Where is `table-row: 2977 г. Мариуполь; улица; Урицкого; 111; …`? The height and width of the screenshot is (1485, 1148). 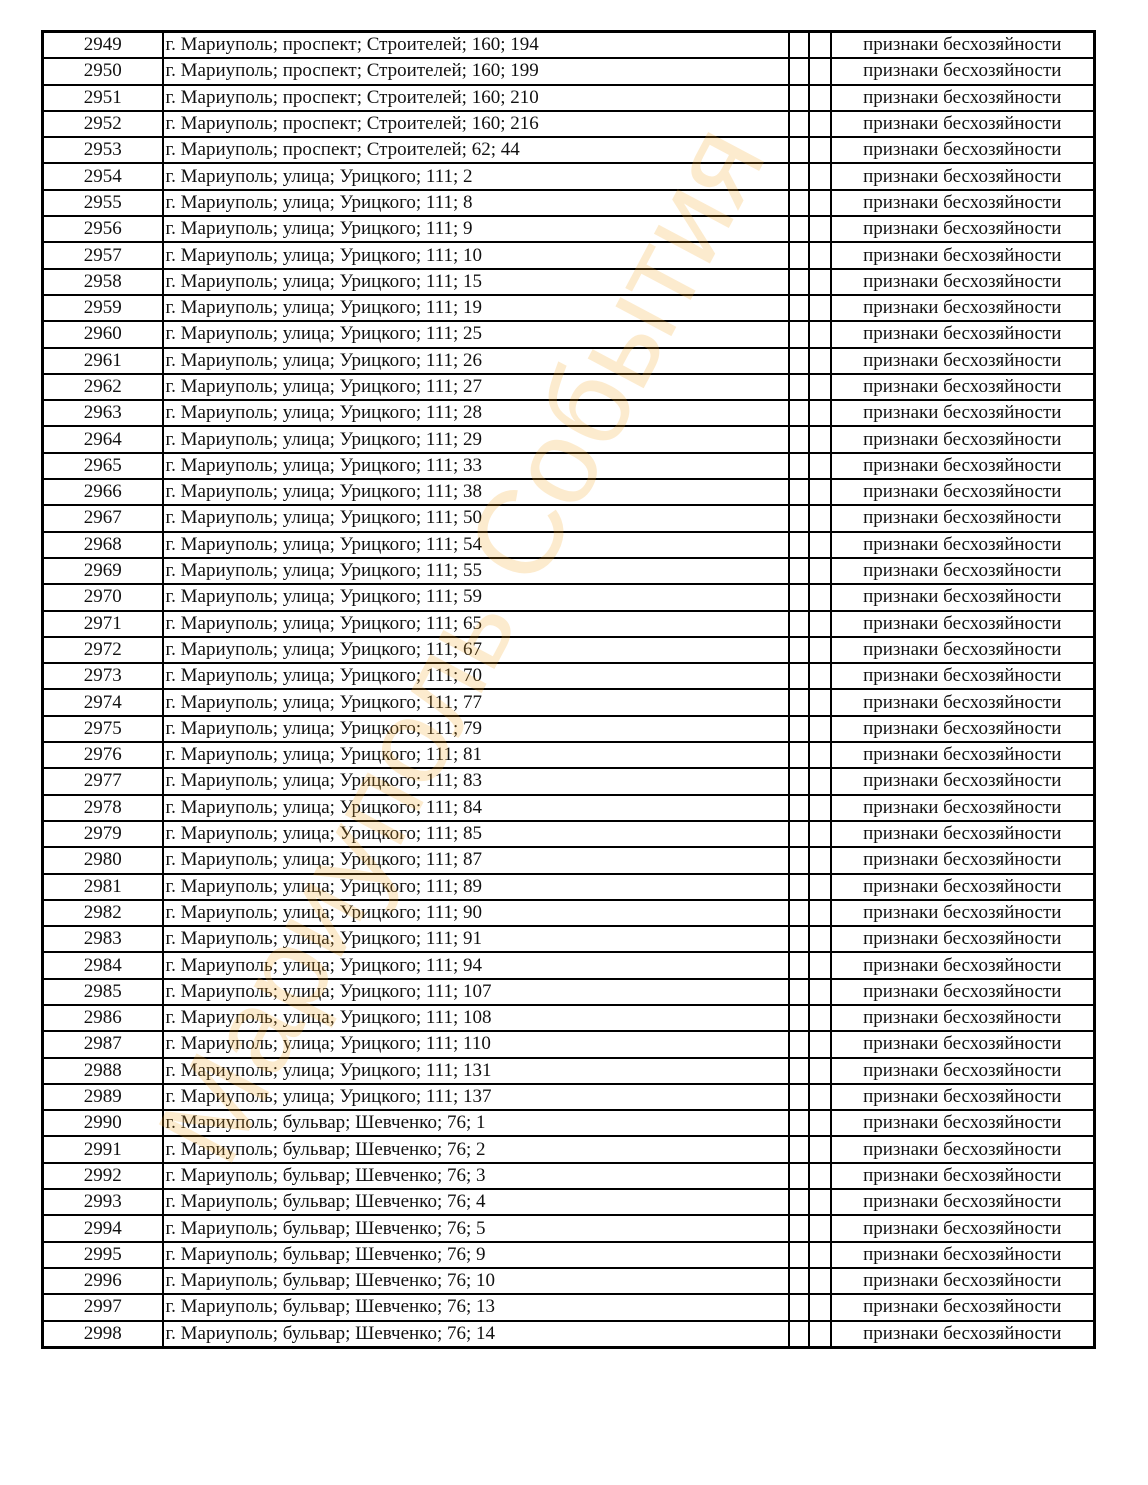
table-row: 2977 г. Мариуполь; улица; Урицкого; 111; … is located at coordinates (568, 781).